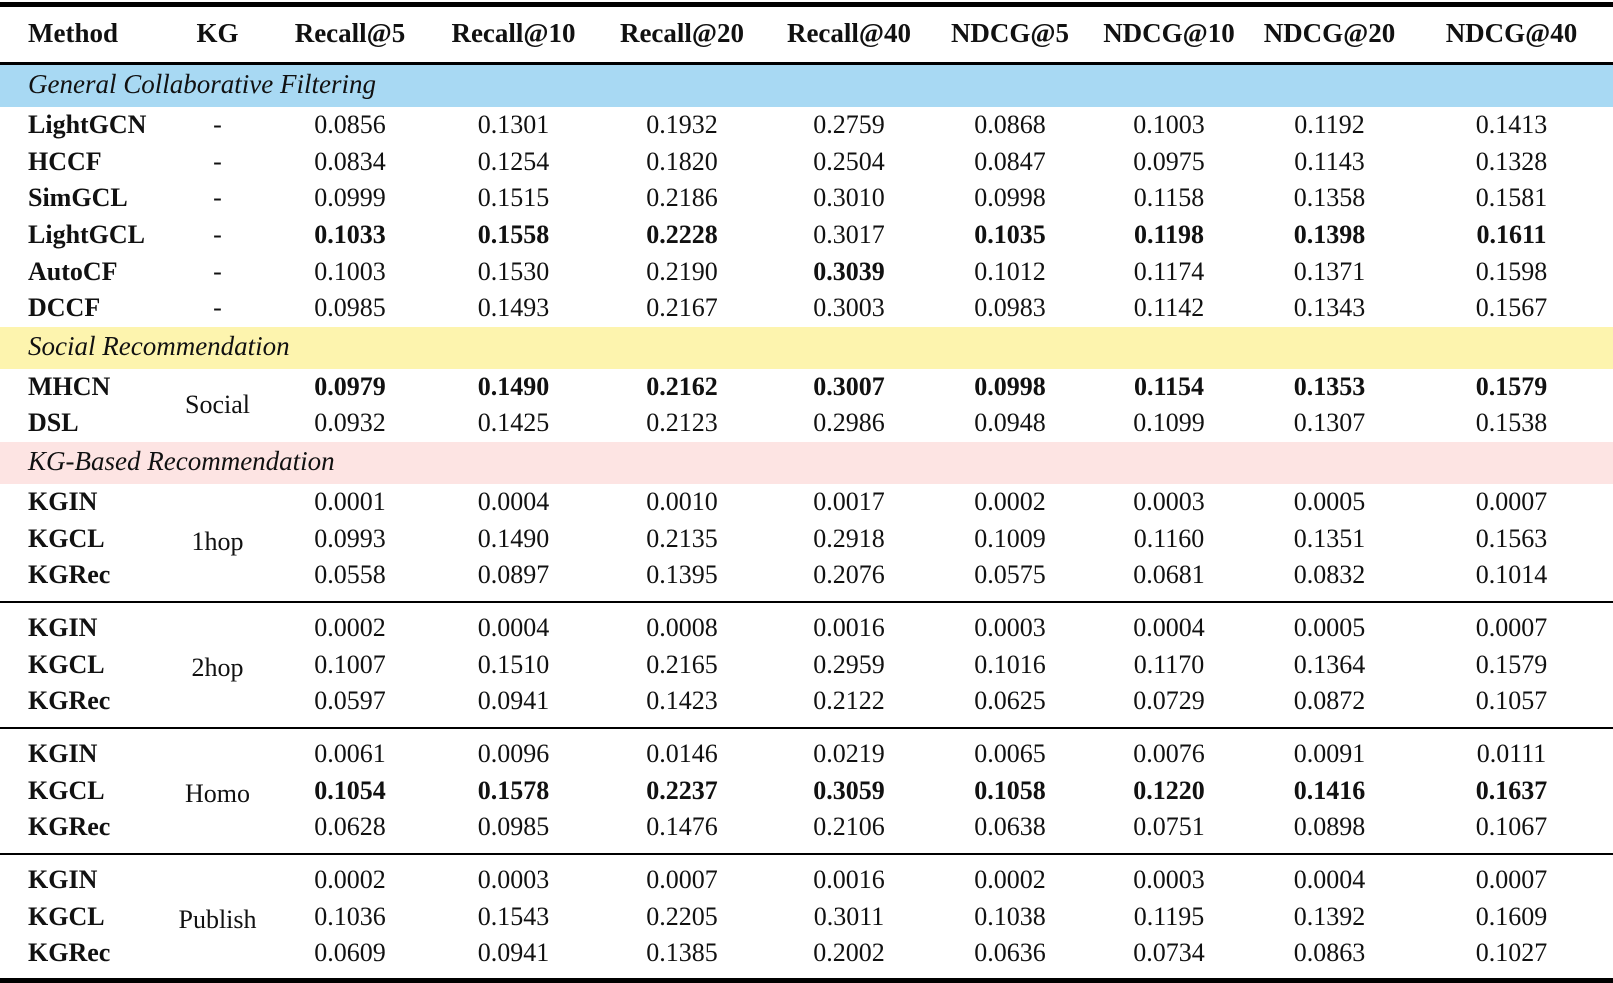 This screenshot has height=983, width=1613. I want to click on value-cell: 0.0681, so click(1169, 575).